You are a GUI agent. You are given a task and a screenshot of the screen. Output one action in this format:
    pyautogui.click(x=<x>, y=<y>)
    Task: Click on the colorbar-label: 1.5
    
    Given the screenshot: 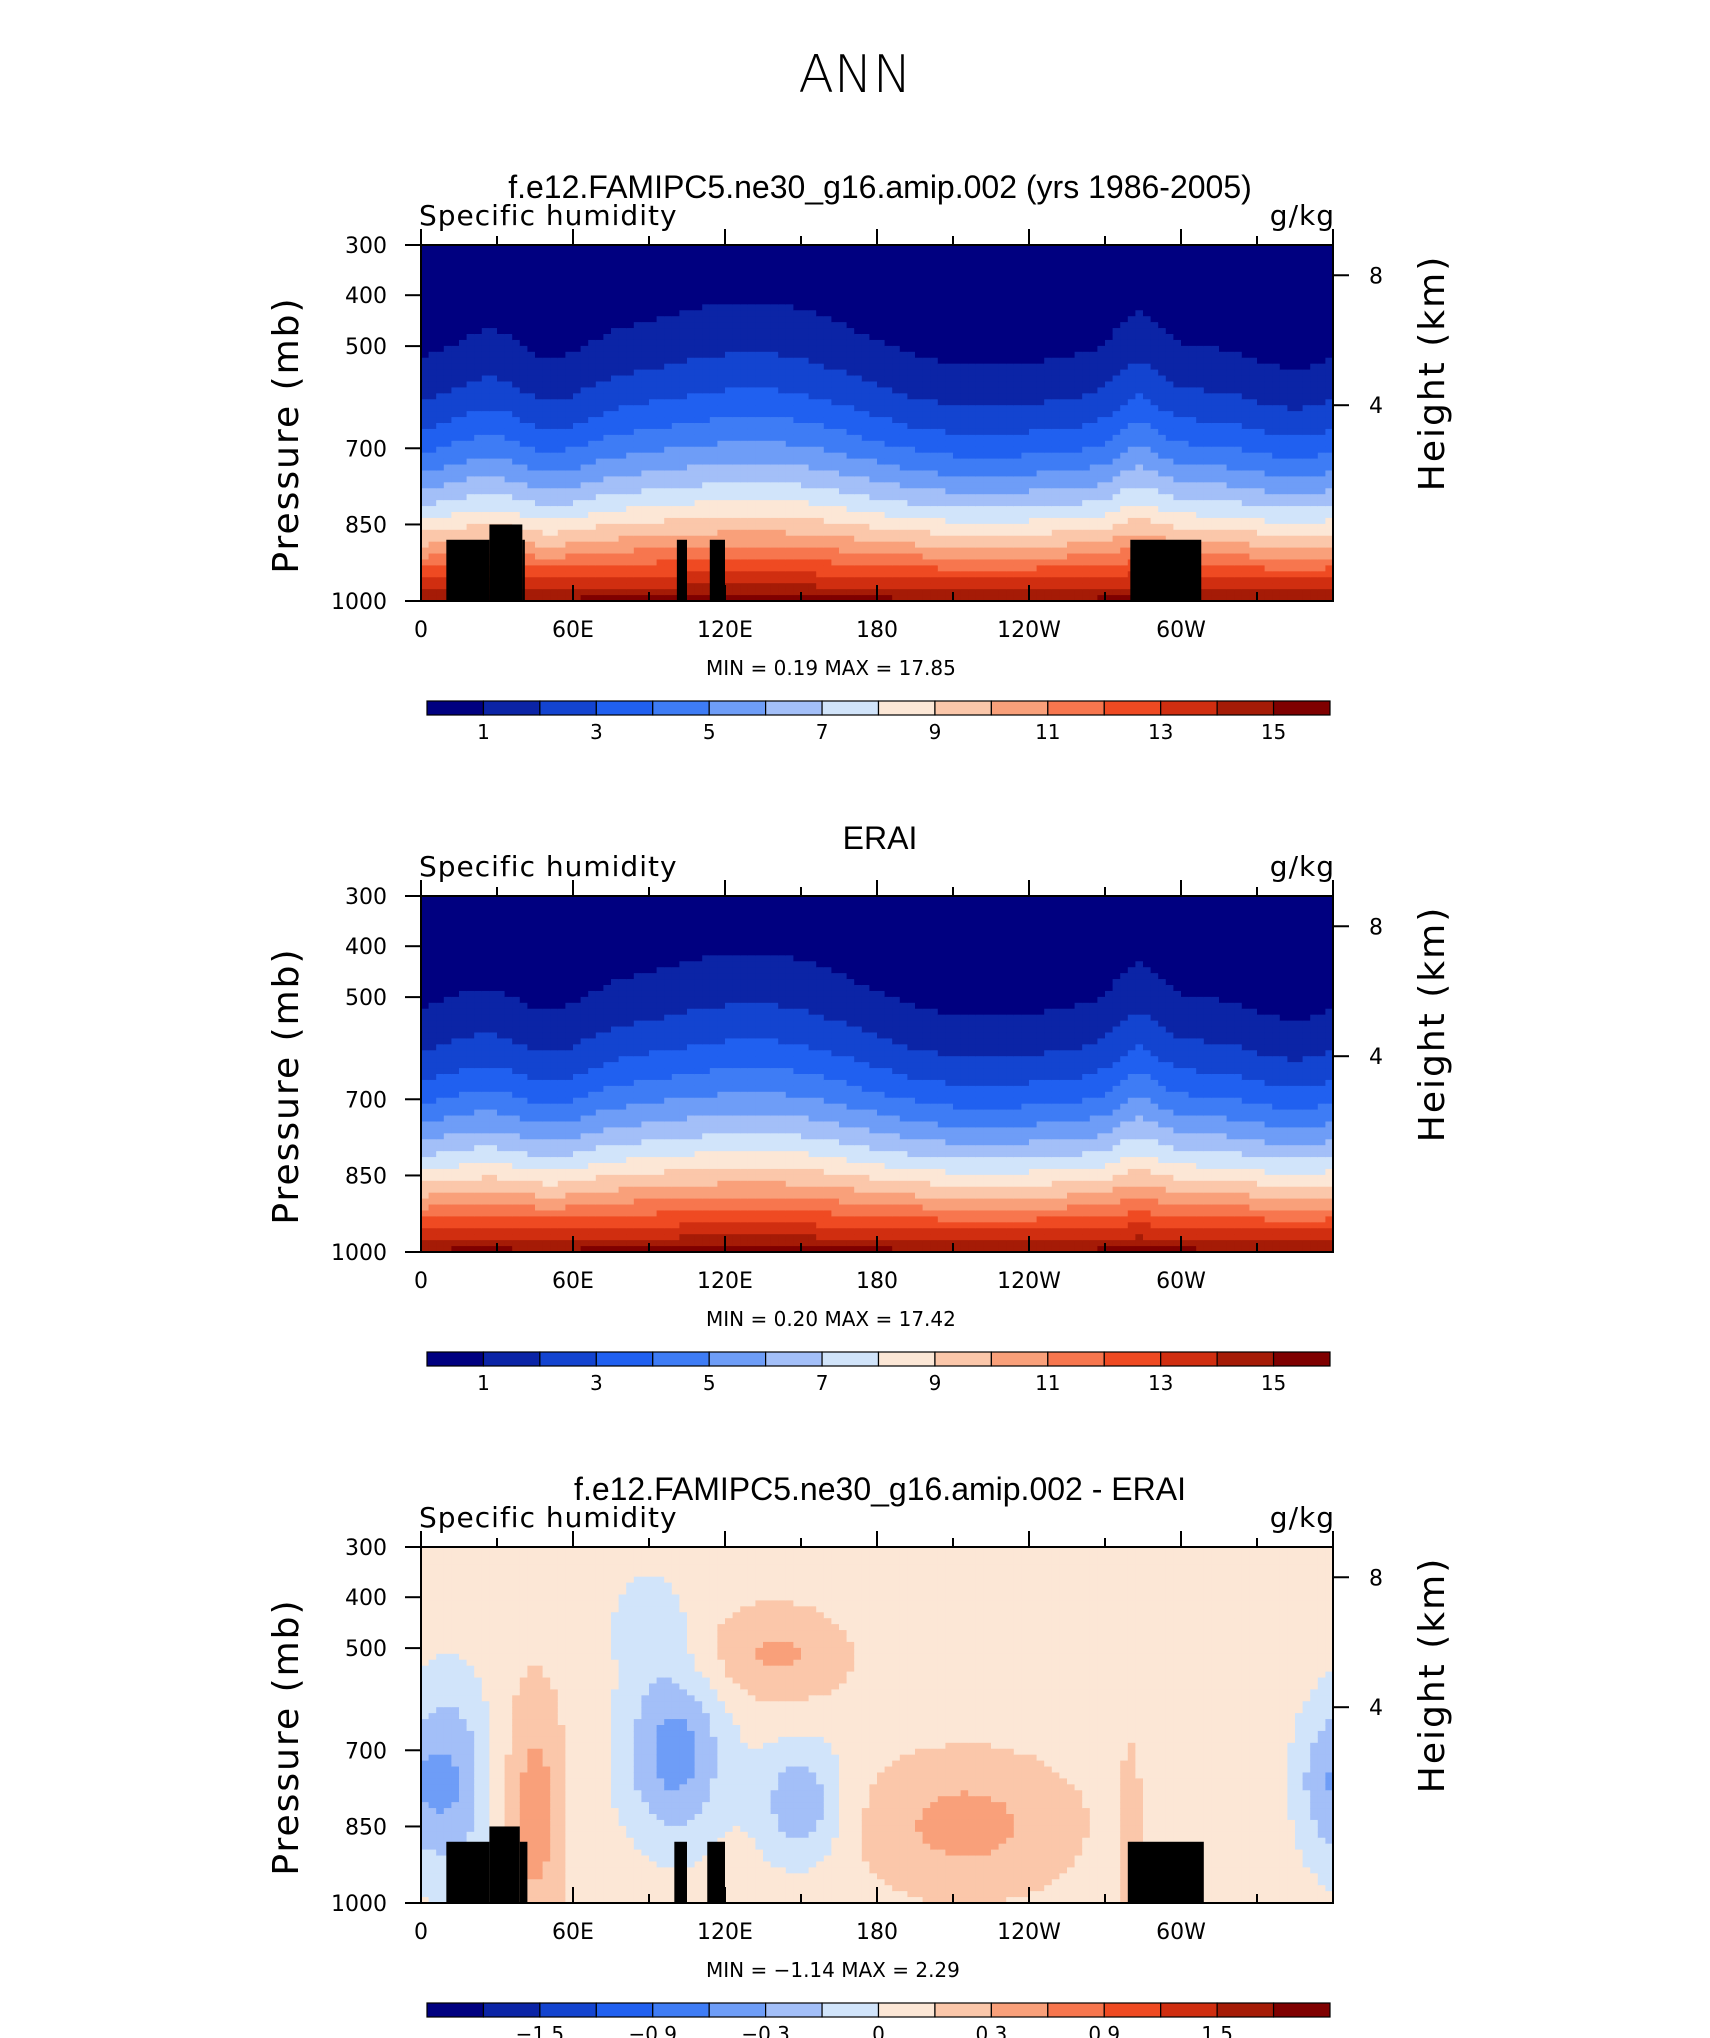 What is the action you would take?
    pyautogui.click(x=1217, y=2030)
    